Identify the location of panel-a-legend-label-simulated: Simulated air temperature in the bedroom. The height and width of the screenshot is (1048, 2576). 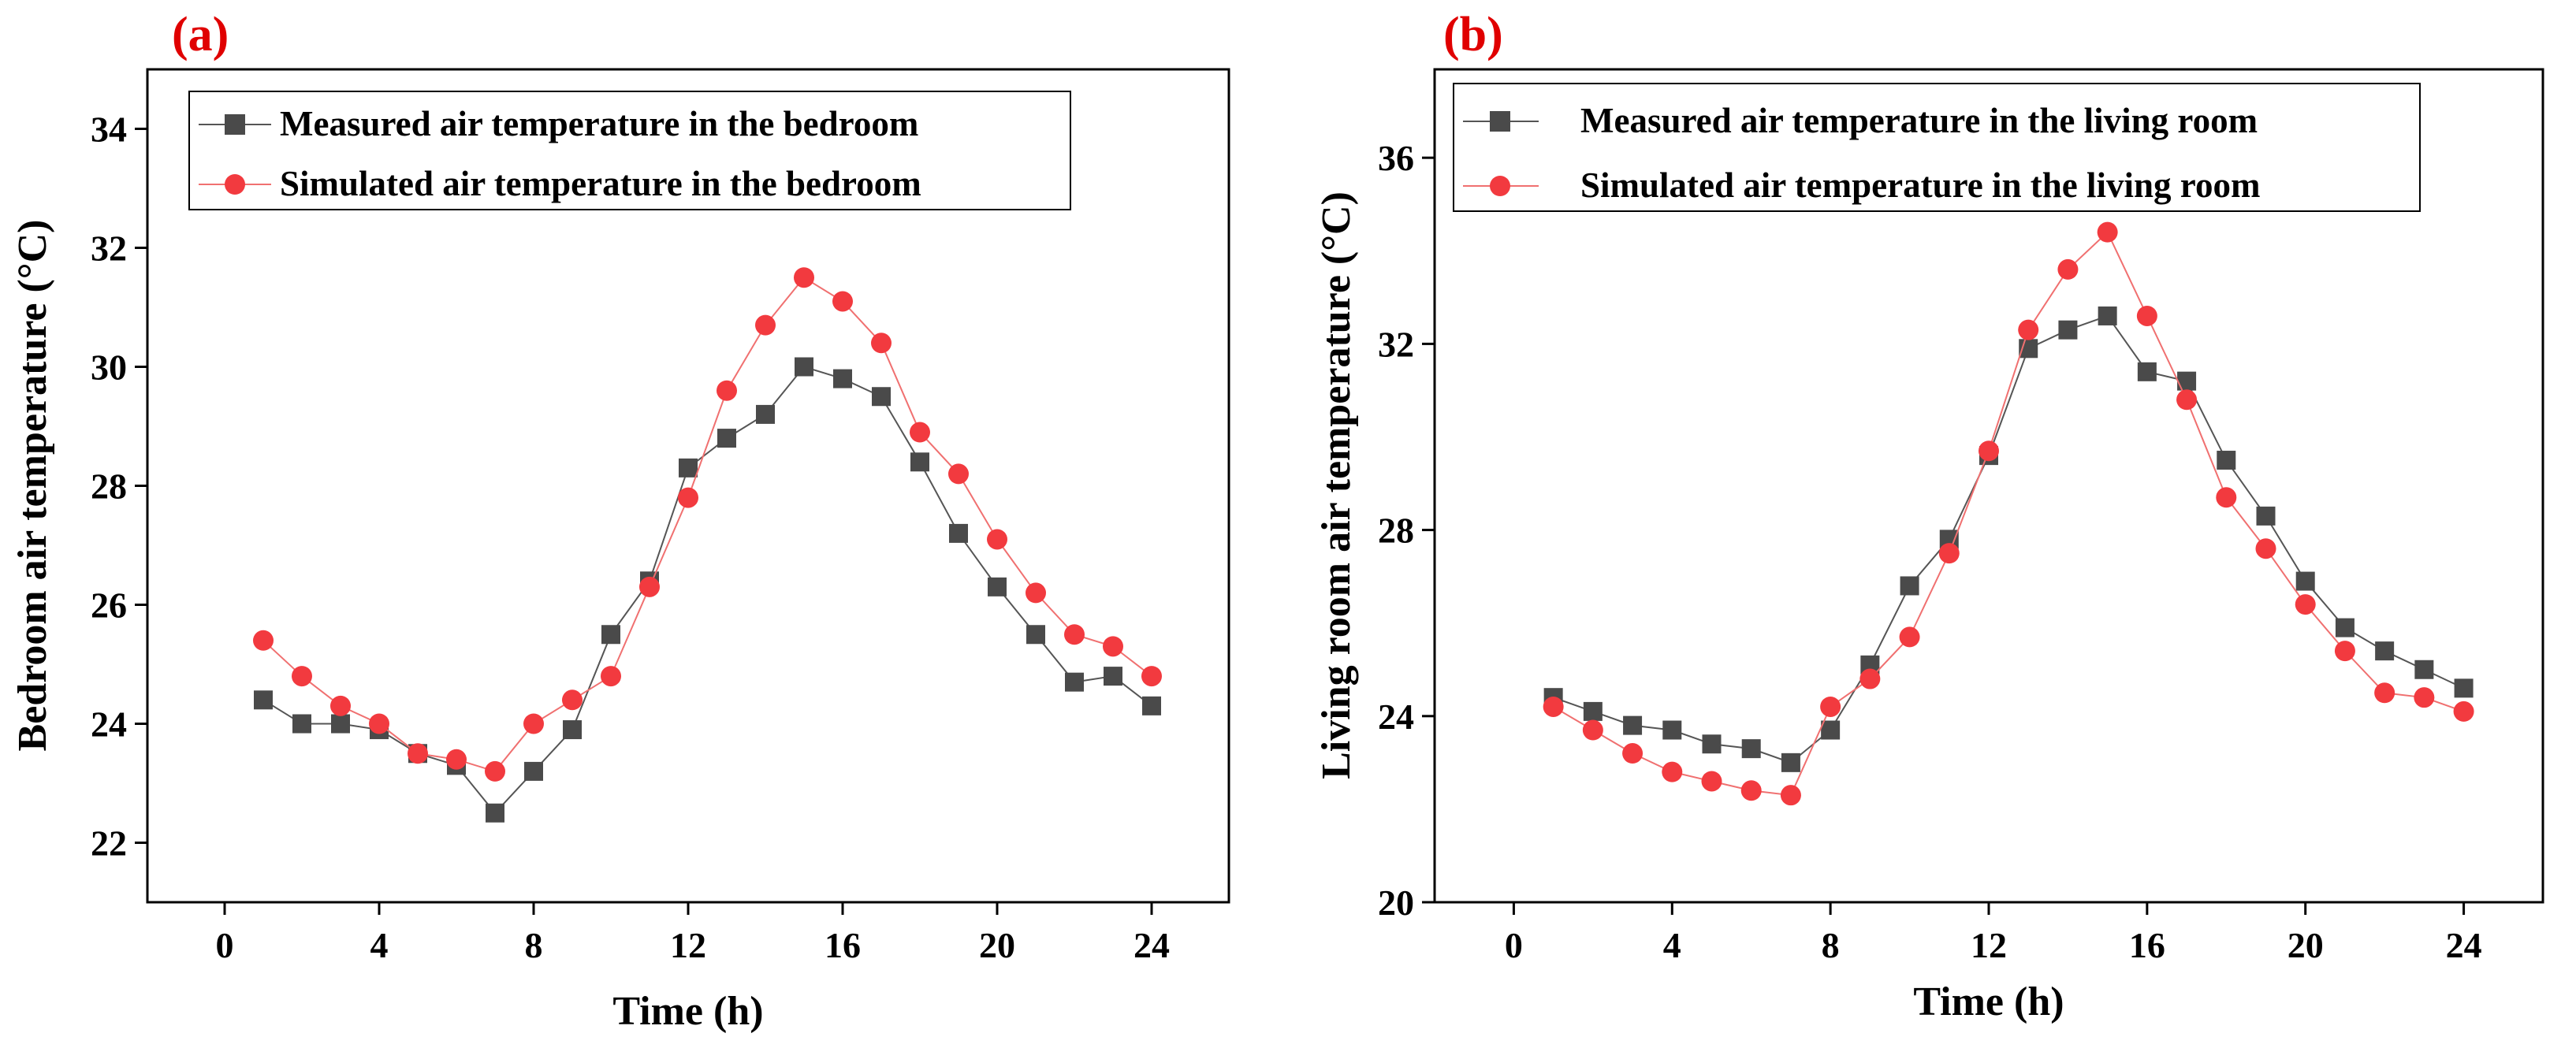
(600, 183).